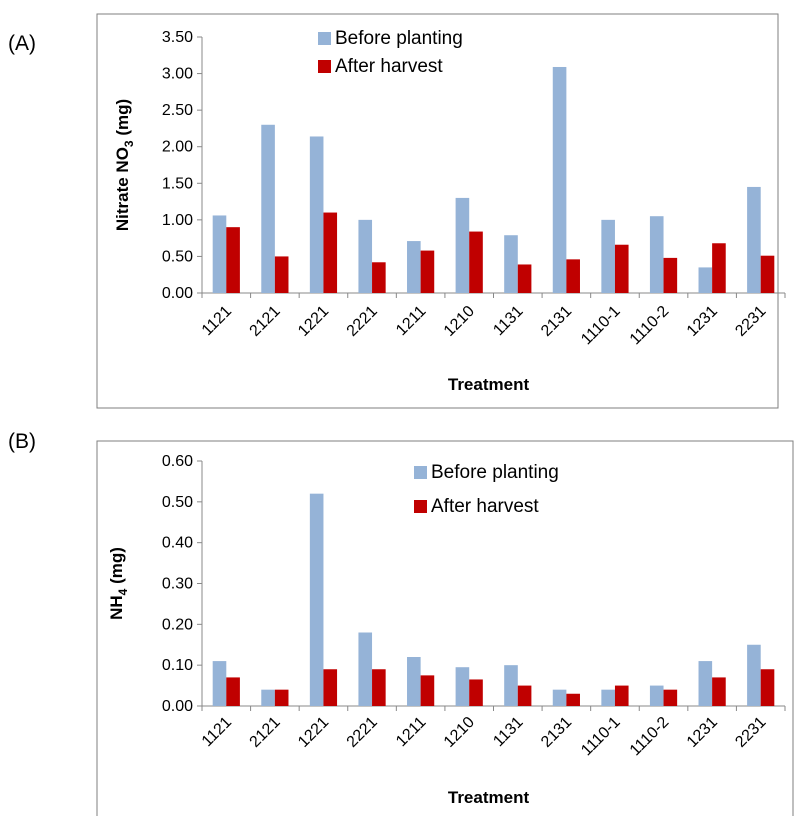 Image resolution: width=795 pixels, height=816 pixels. I want to click on y-tick-label: 0.60, so click(177, 461).